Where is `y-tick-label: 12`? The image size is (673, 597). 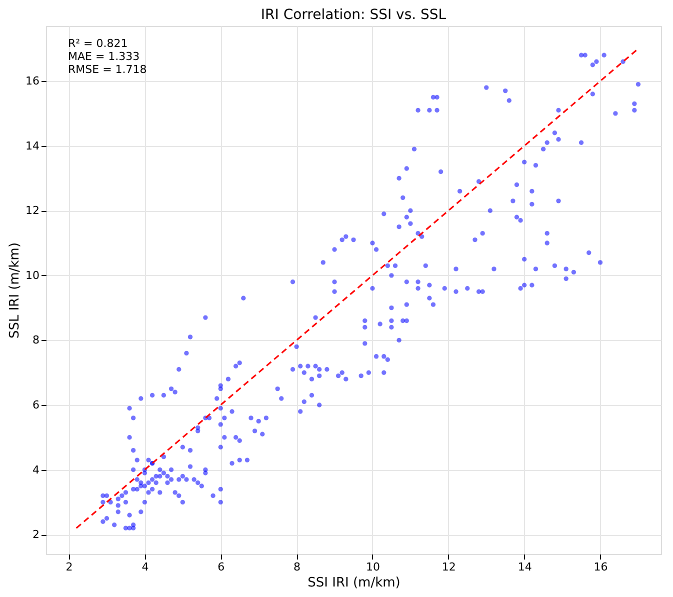 y-tick-label: 12 is located at coordinates (33, 211).